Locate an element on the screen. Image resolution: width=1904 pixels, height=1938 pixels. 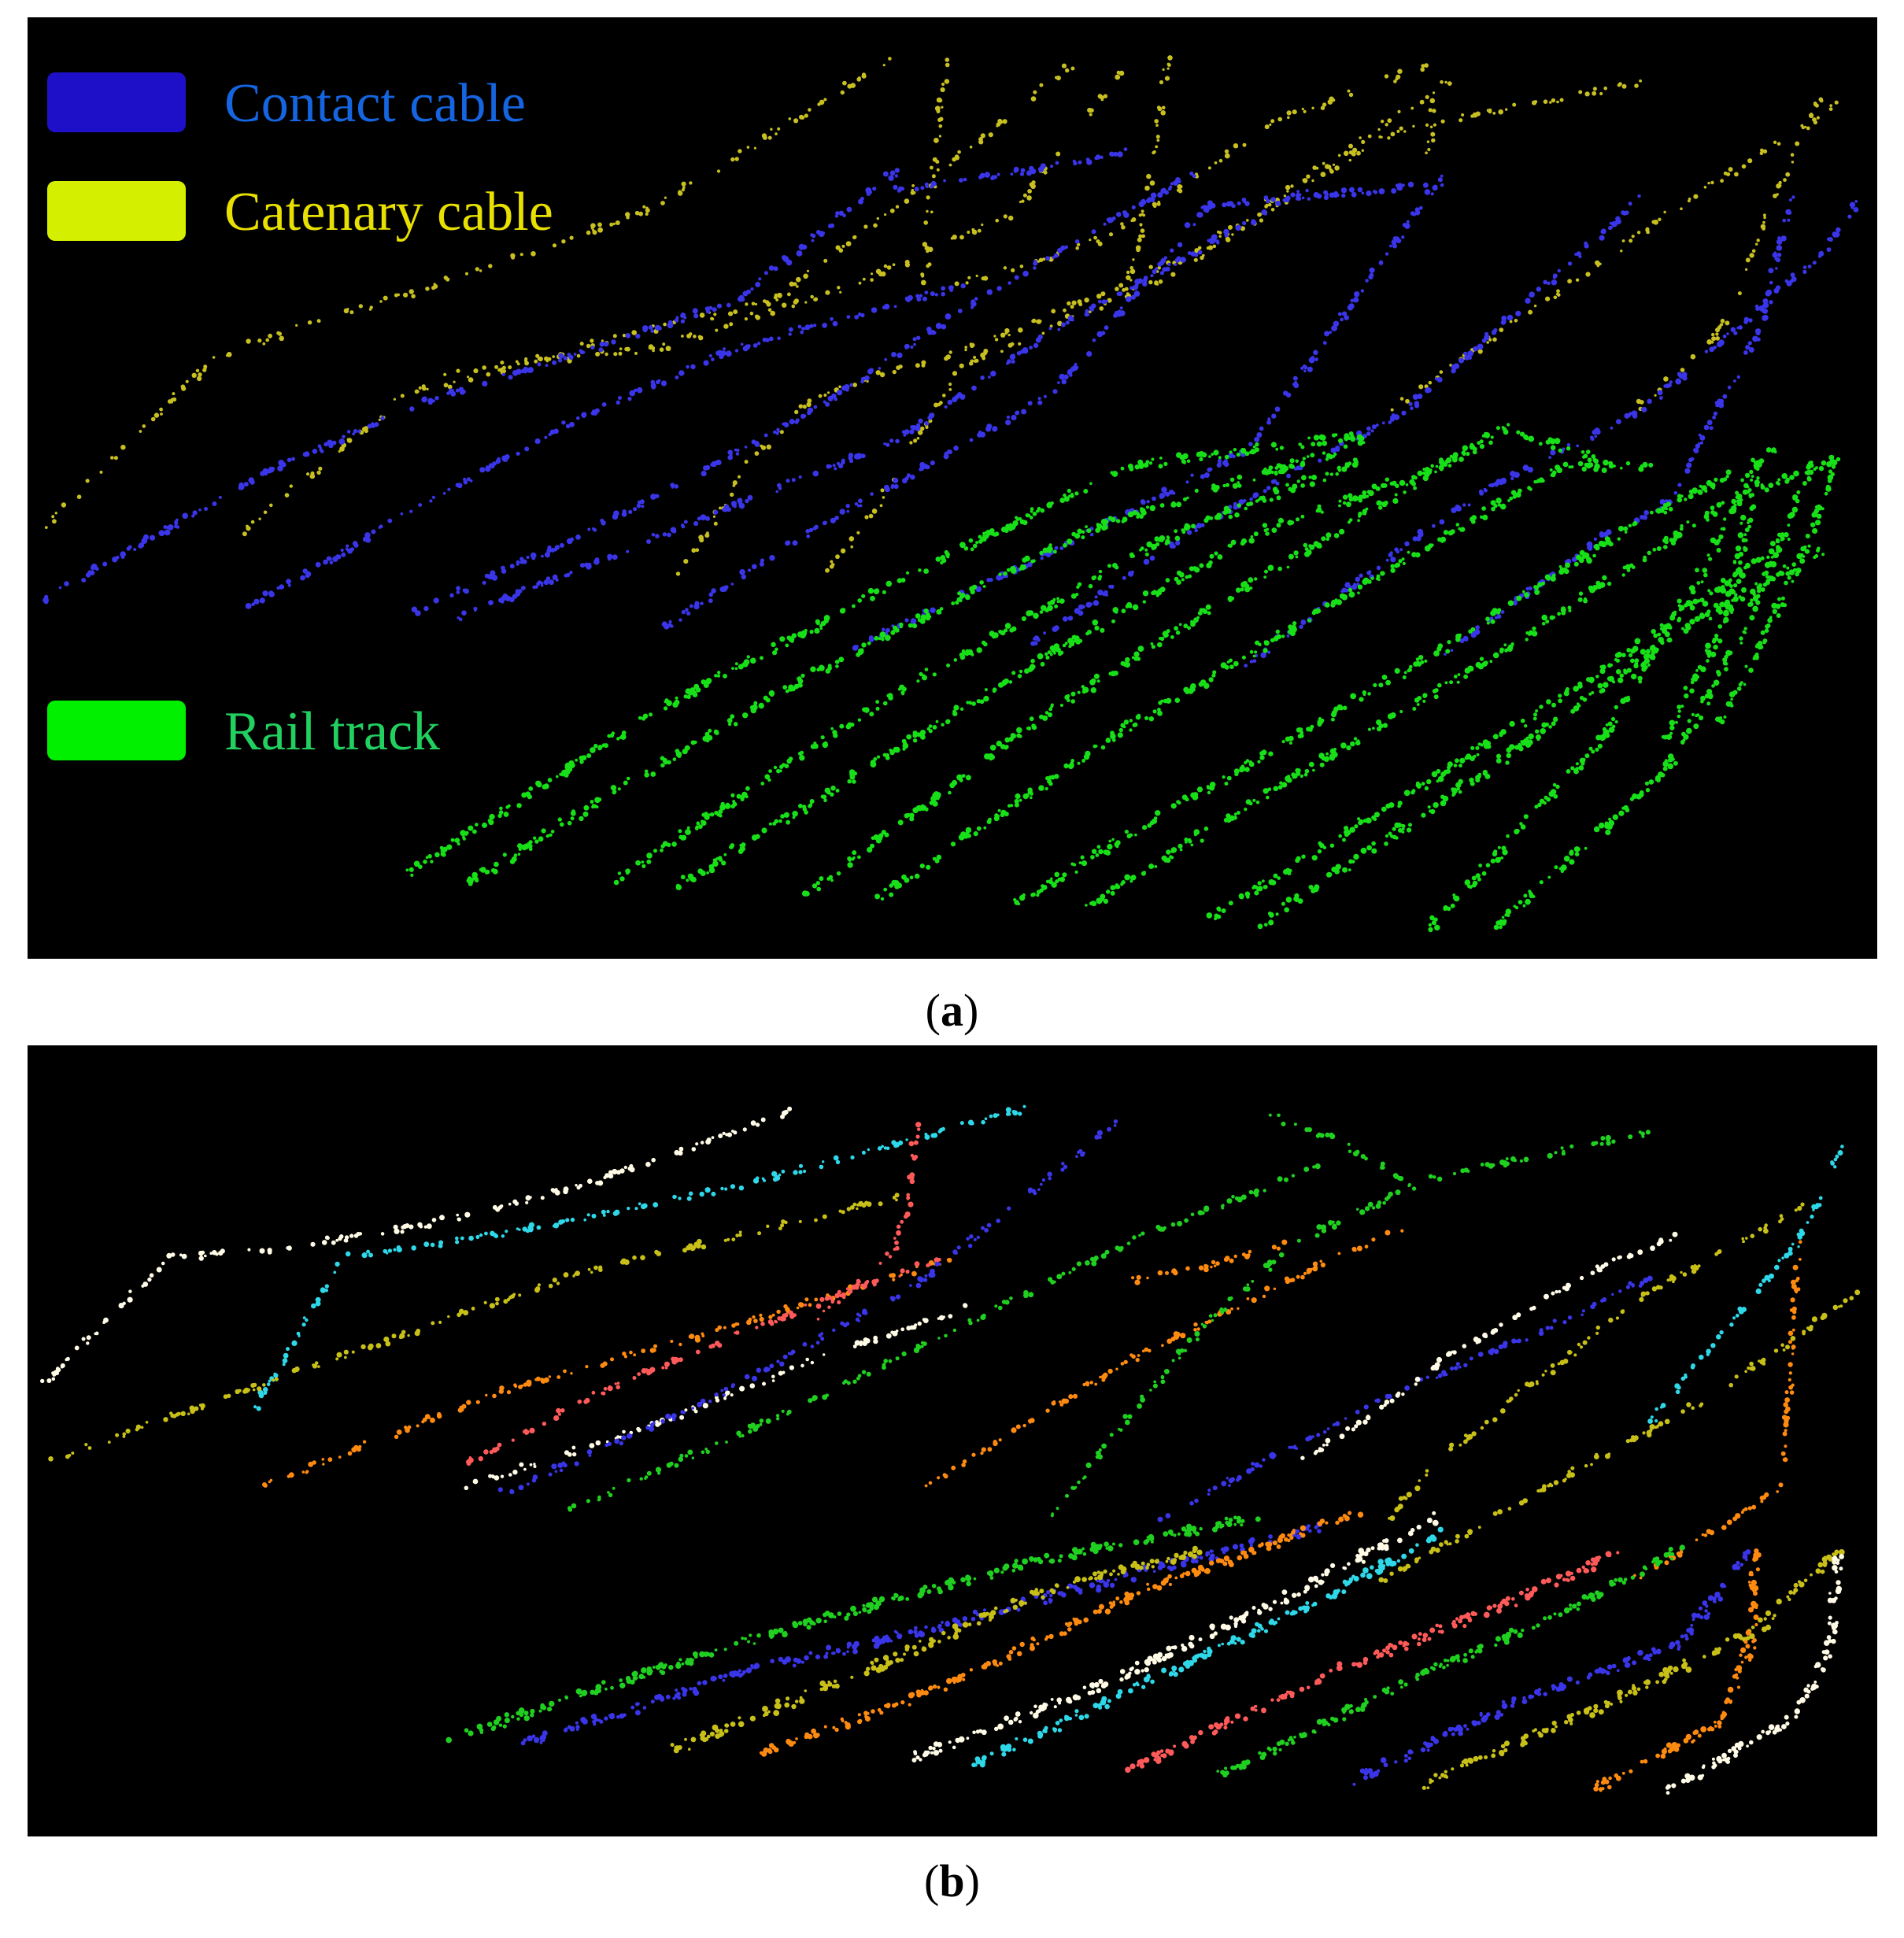
legend-label-contact-cable: Contact cable is located at coordinates (375, 103).